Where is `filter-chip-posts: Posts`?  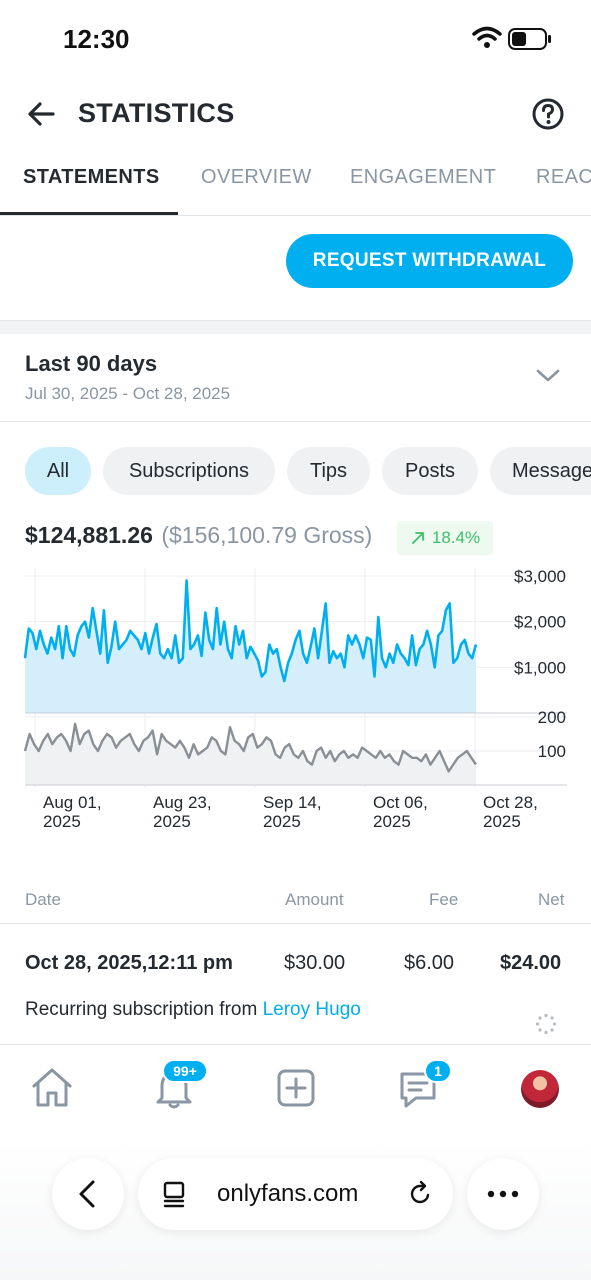 filter-chip-posts: Posts is located at coordinates (430, 471).